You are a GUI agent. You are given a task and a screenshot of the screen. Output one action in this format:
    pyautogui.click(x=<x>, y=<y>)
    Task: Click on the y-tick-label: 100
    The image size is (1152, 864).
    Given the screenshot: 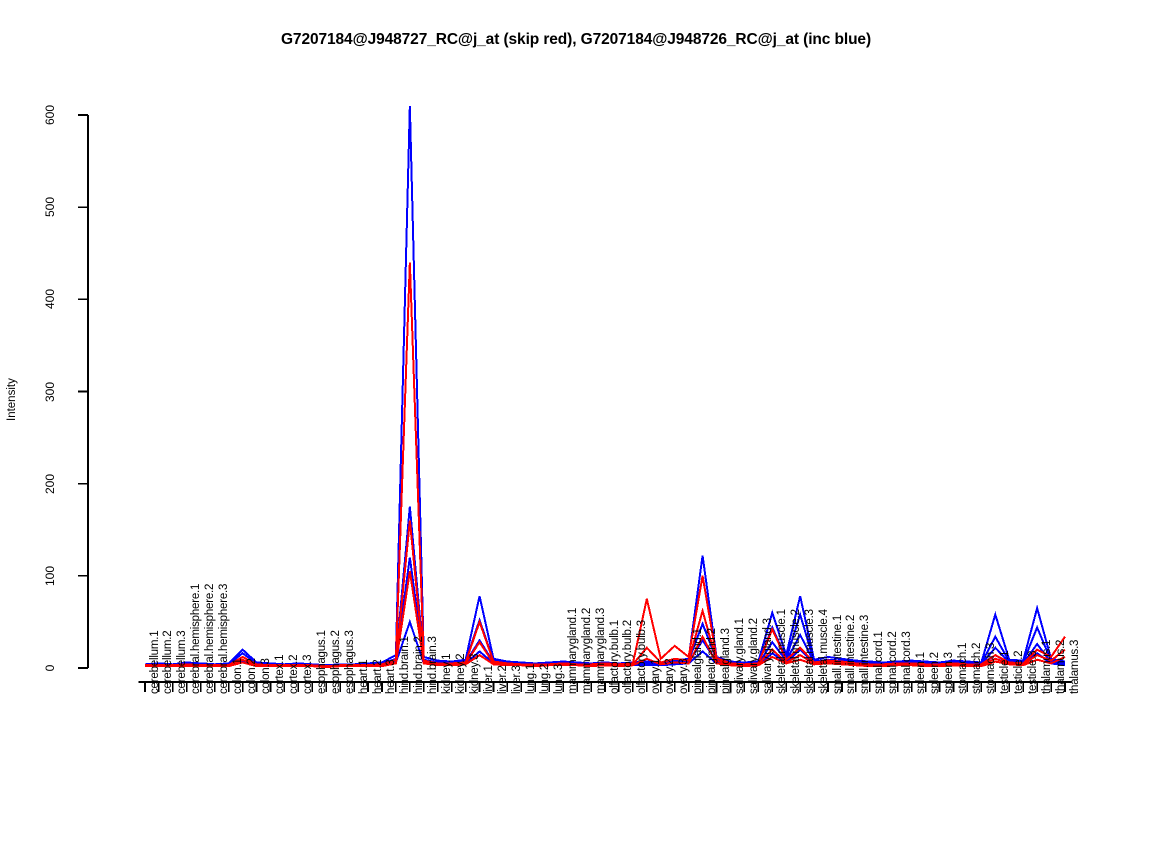 What is the action you would take?
    pyautogui.click(x=50, y=575)
    